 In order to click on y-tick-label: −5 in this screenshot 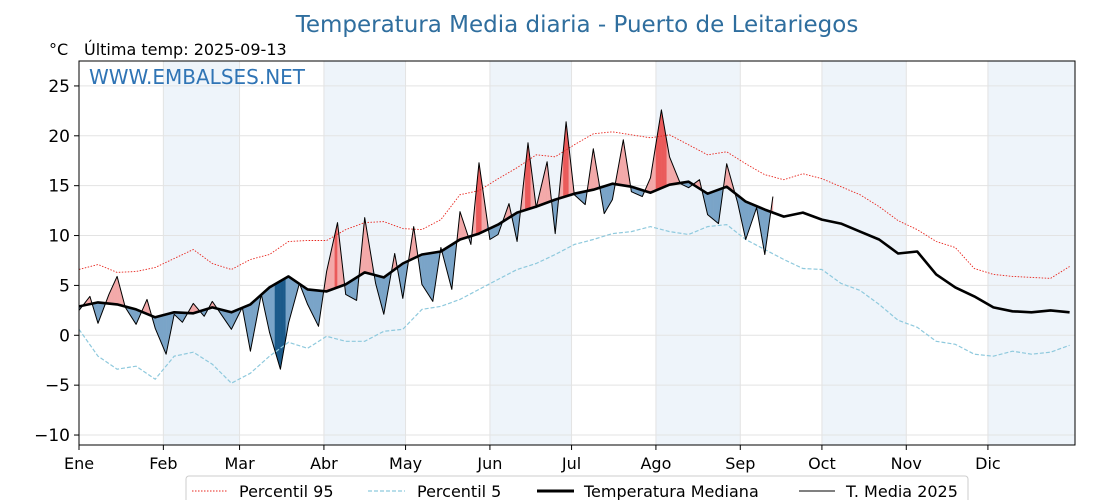, I will do `click(57, 386)`.